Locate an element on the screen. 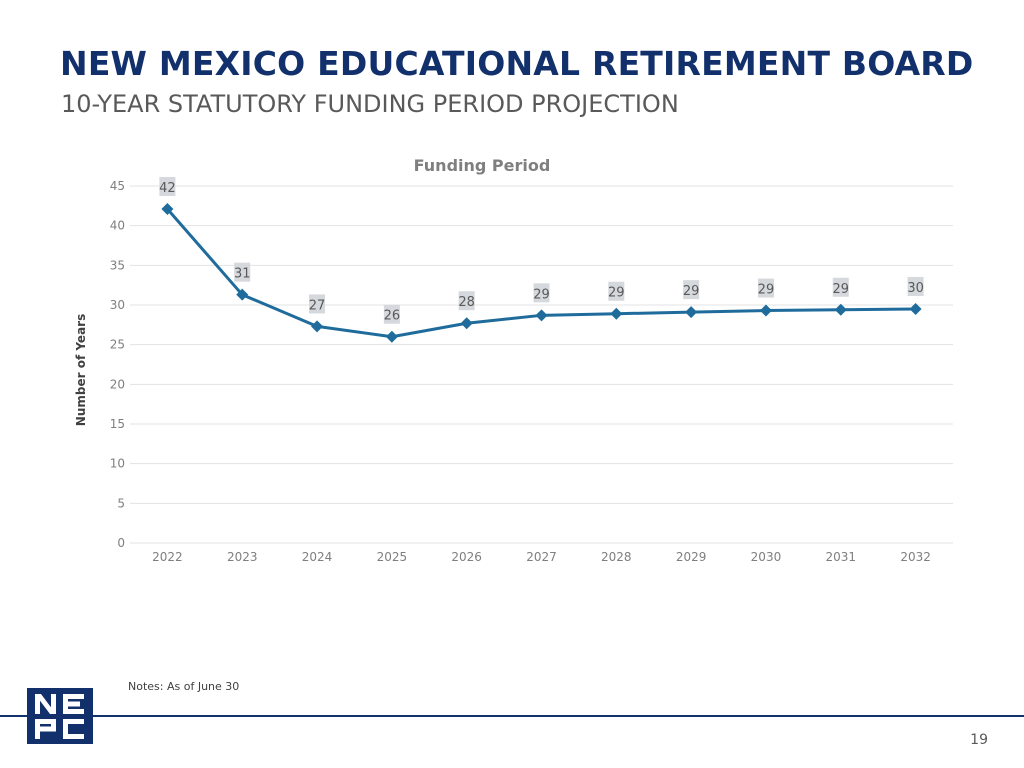 The height and width of the screenshot is (768, 1024). y-tick-label: 5 is located at coordinates (121, 503).